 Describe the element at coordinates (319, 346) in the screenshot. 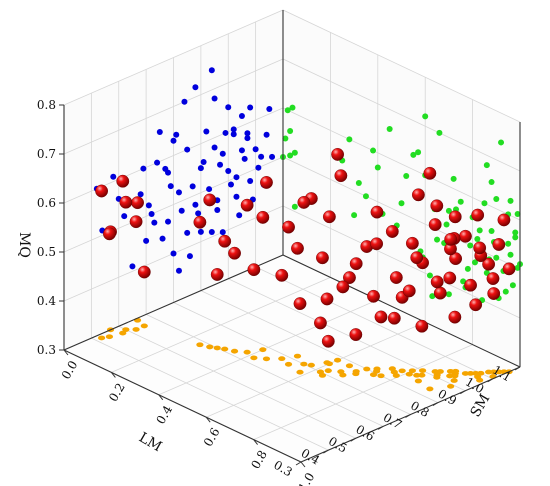

I see `gridline-lm` at that location.